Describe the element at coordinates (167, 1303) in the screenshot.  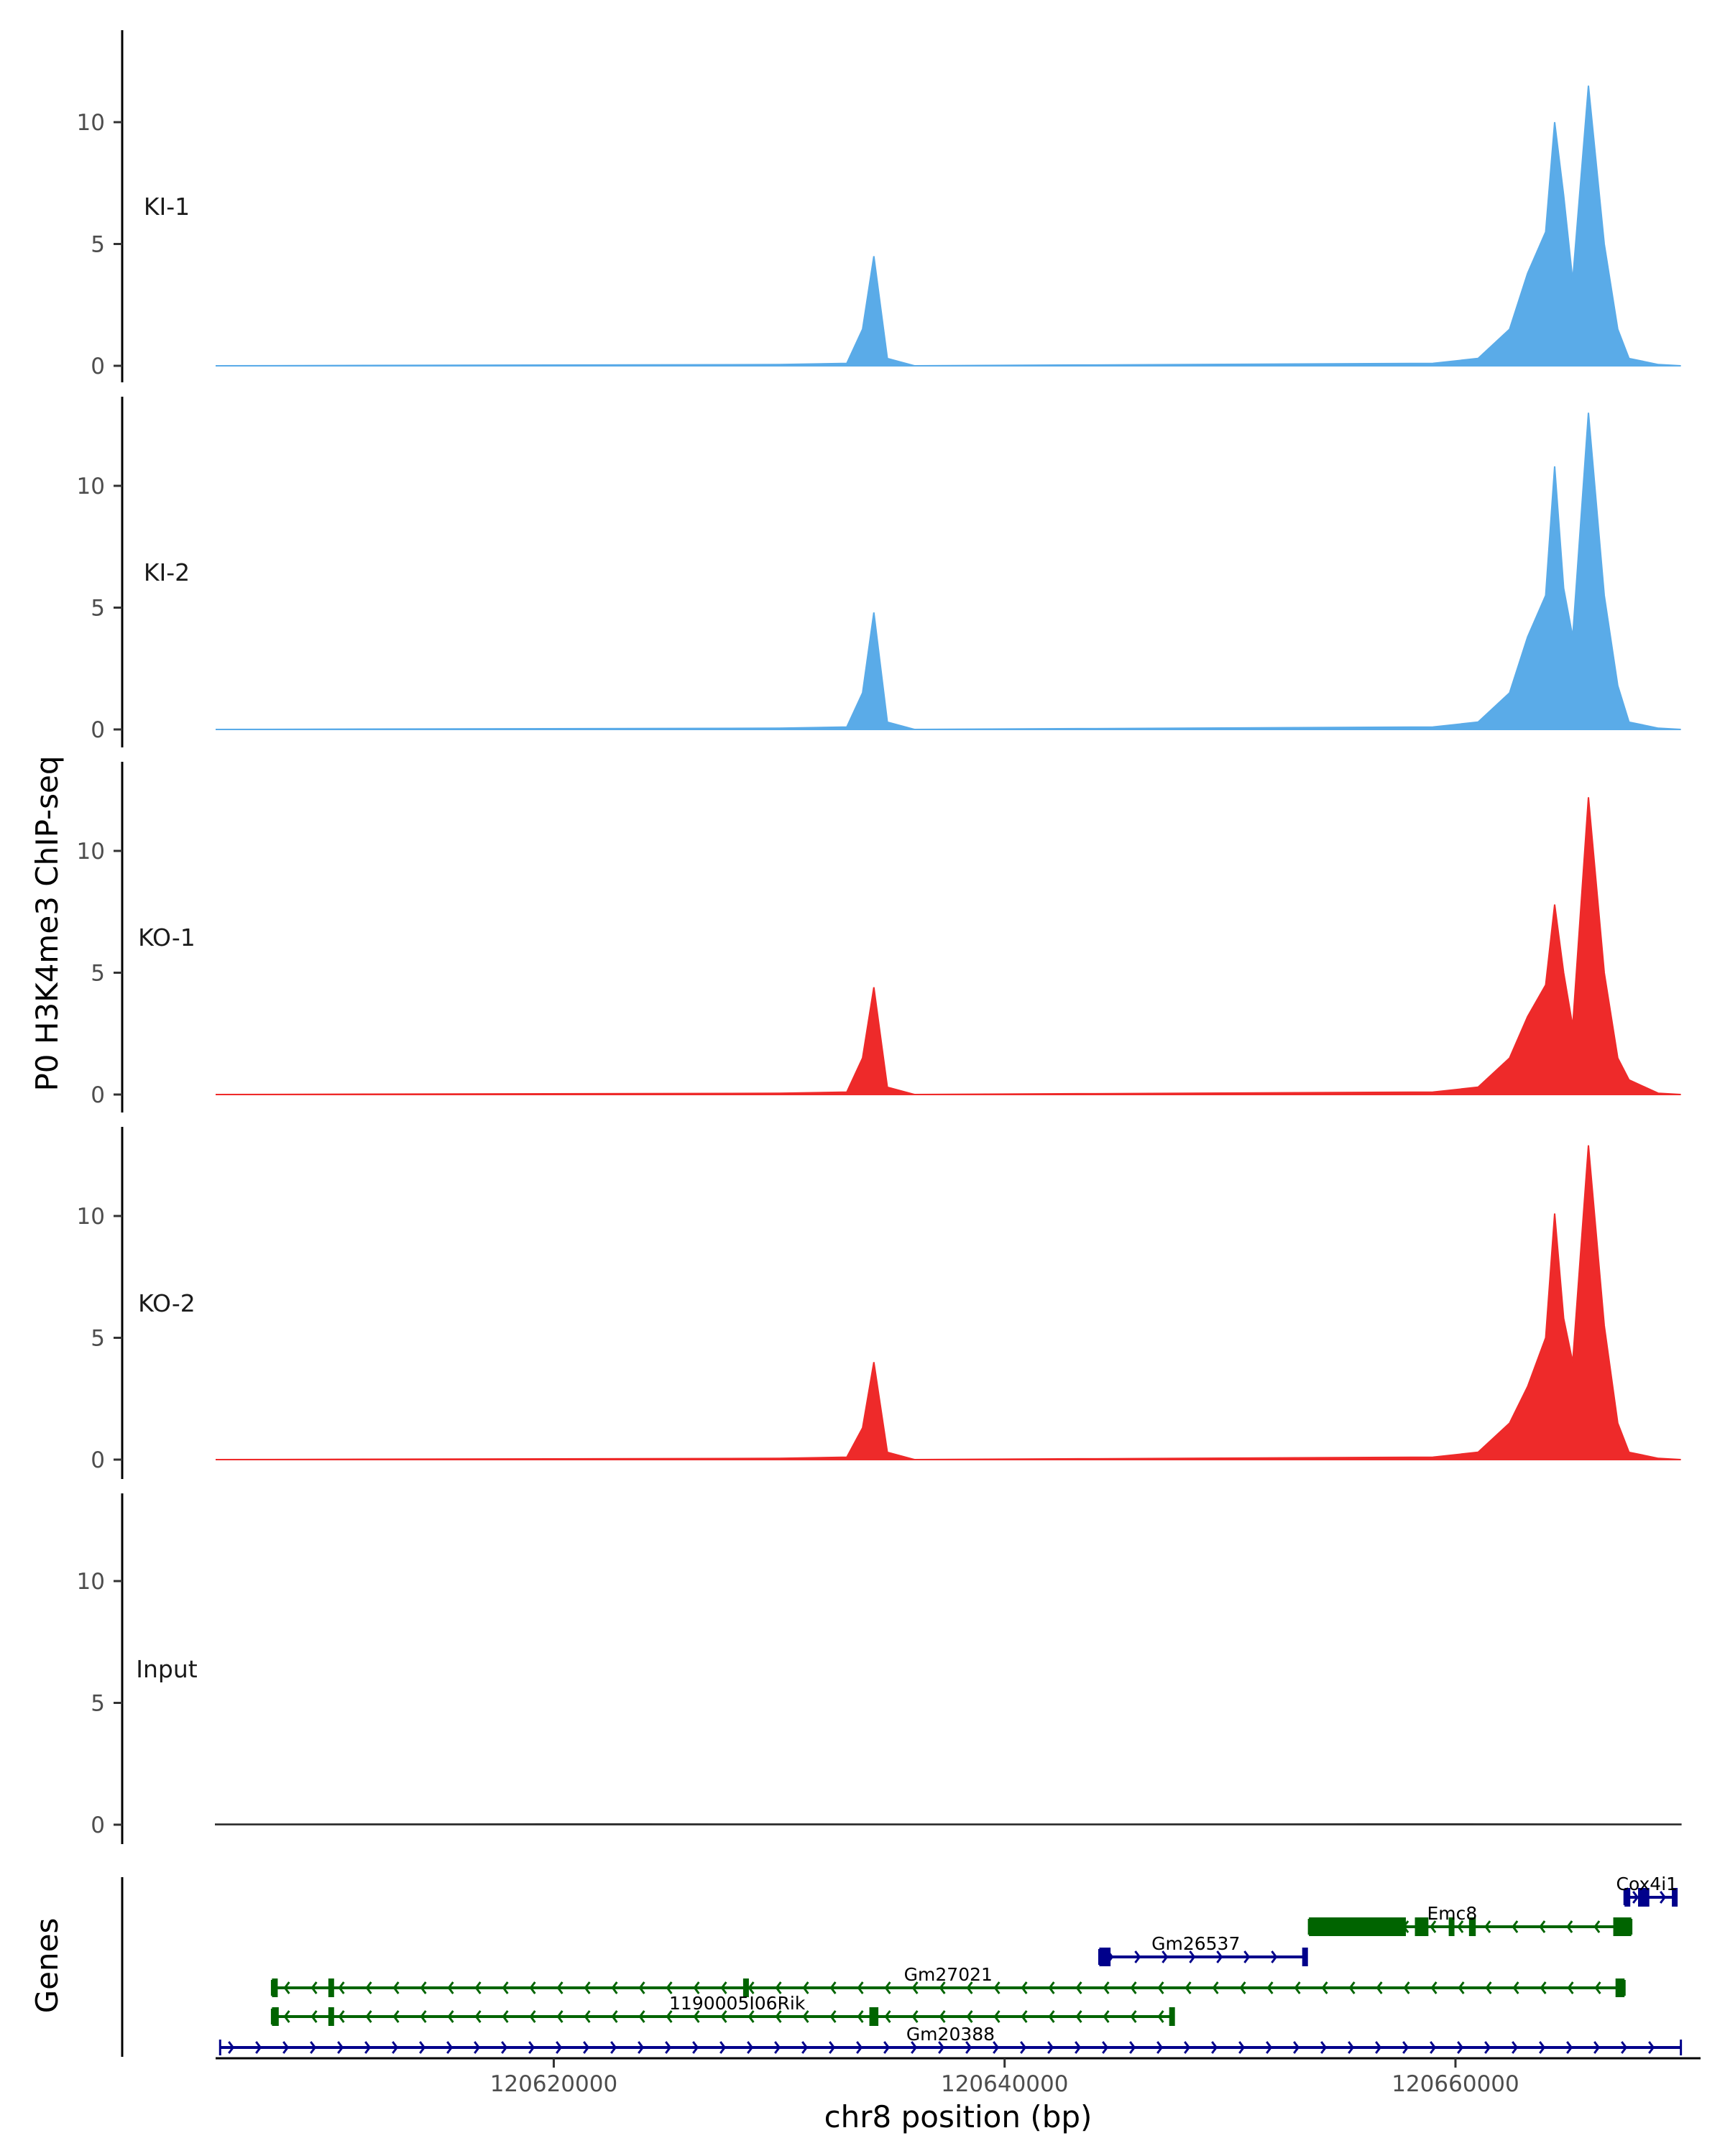
I see `track-label-ko-2: KO-2` at that location.